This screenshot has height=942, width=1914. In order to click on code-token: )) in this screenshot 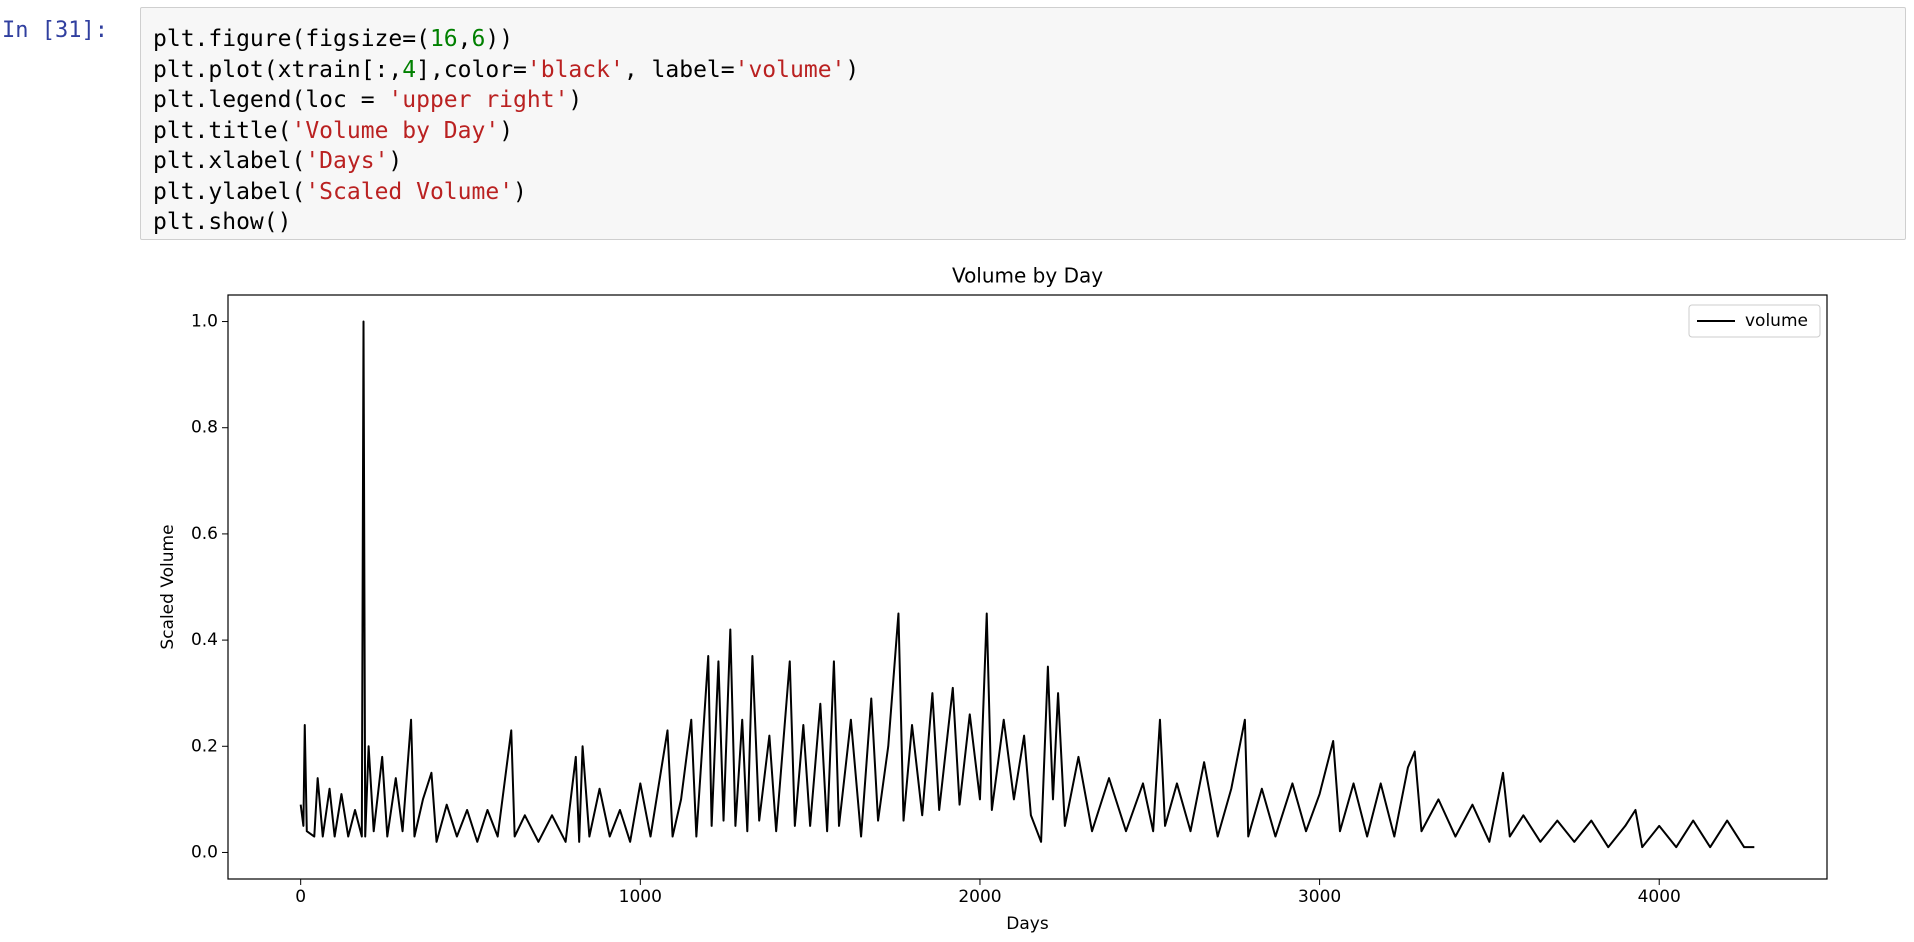, I will do `click(499, 39)`.